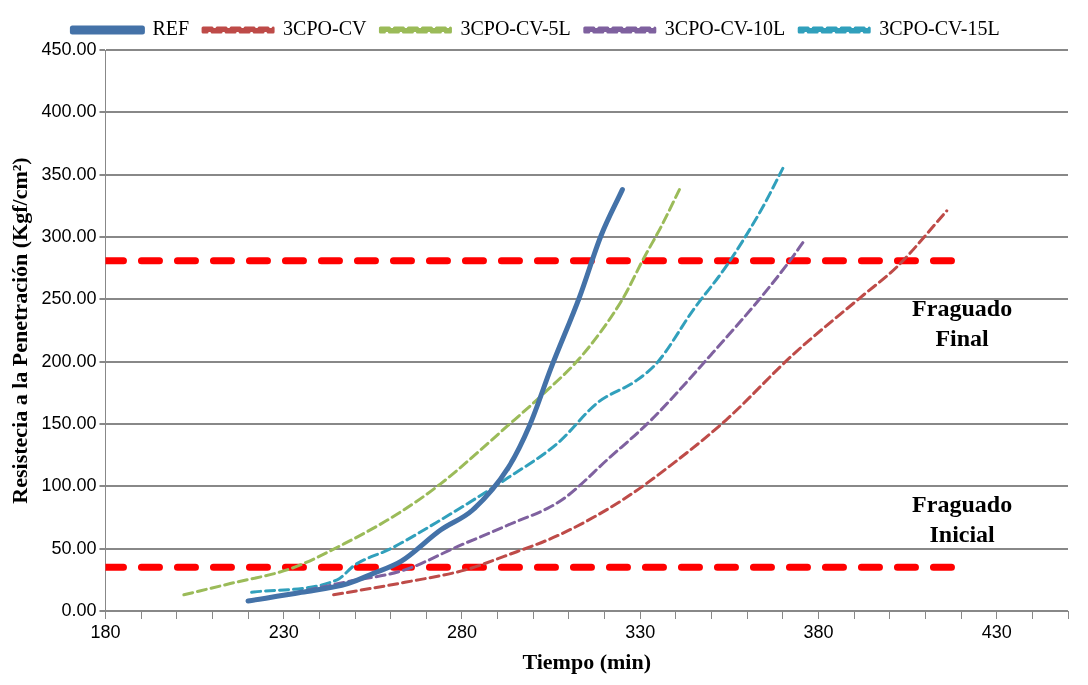  What do you see at coordinates (69, 48) in the screenshot?
I see `y-tick-label: 450.00` at bounding box center [69, 48].